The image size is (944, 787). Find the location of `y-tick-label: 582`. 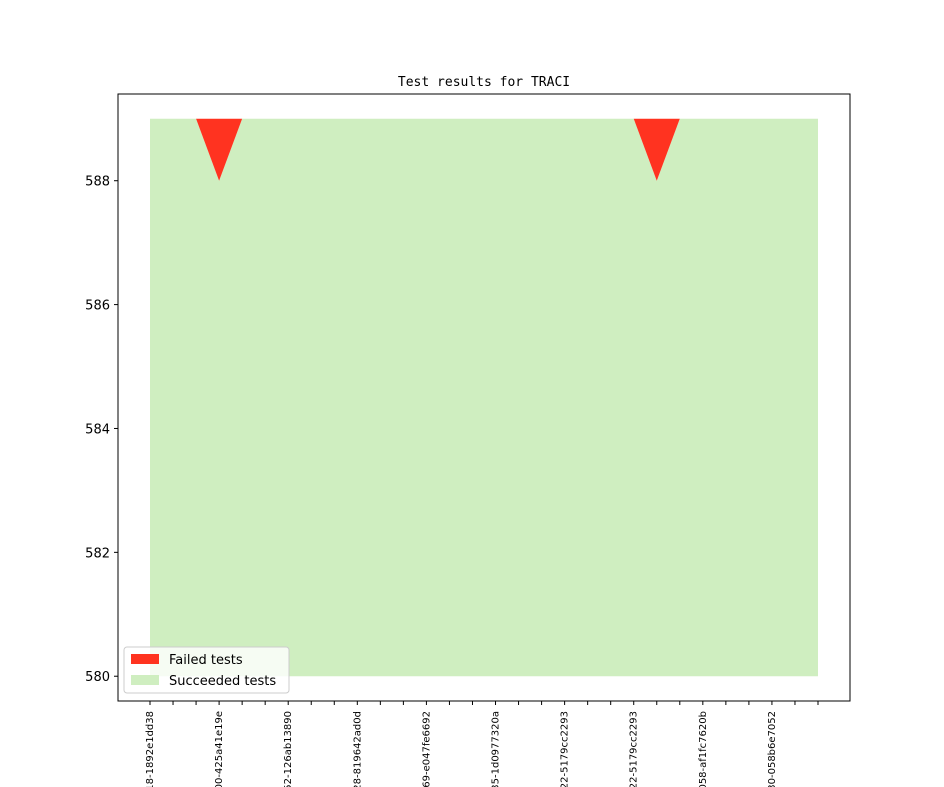

y-tick-label: 582 is located at coordinates (97, 553).